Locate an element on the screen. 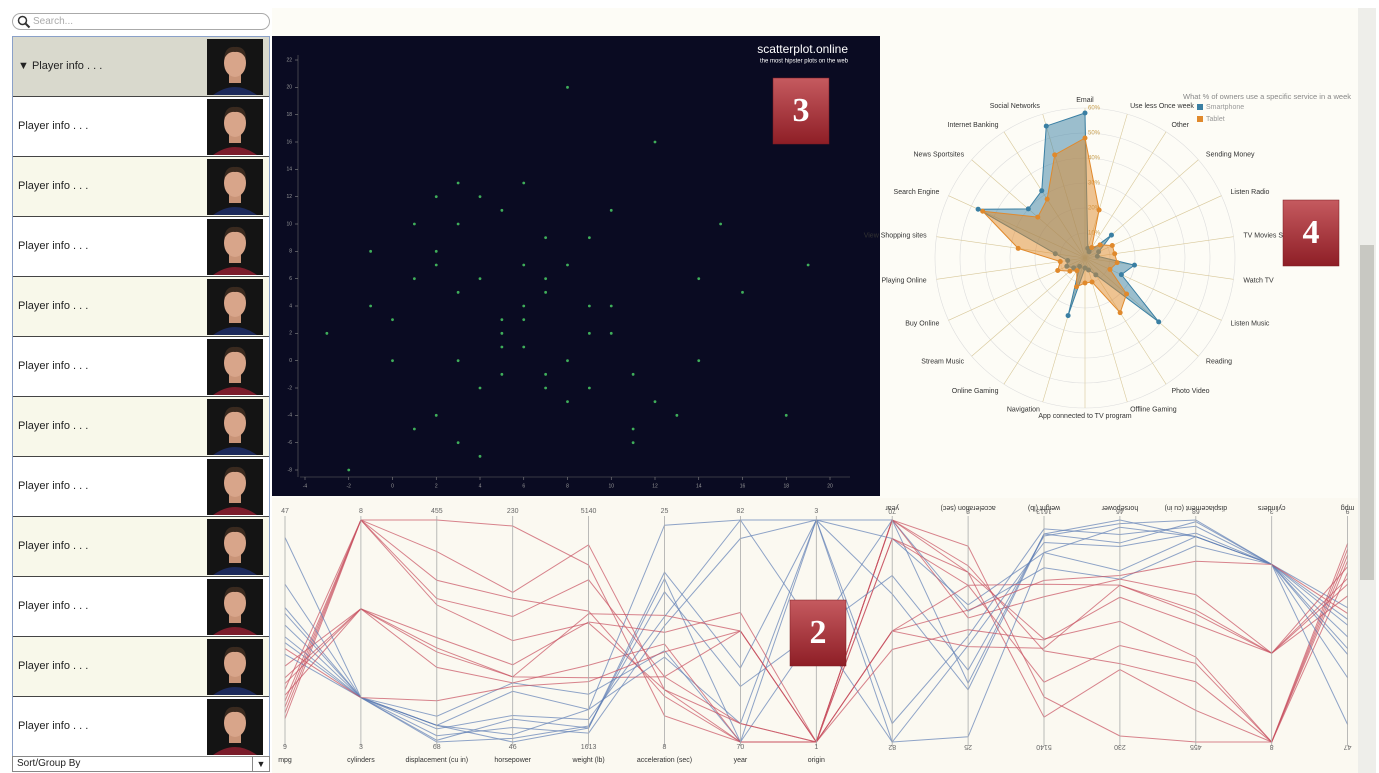 The width and height of the screenshot is (1379, 773). axis-max-label: 230 is located at coordinates (513, 511).